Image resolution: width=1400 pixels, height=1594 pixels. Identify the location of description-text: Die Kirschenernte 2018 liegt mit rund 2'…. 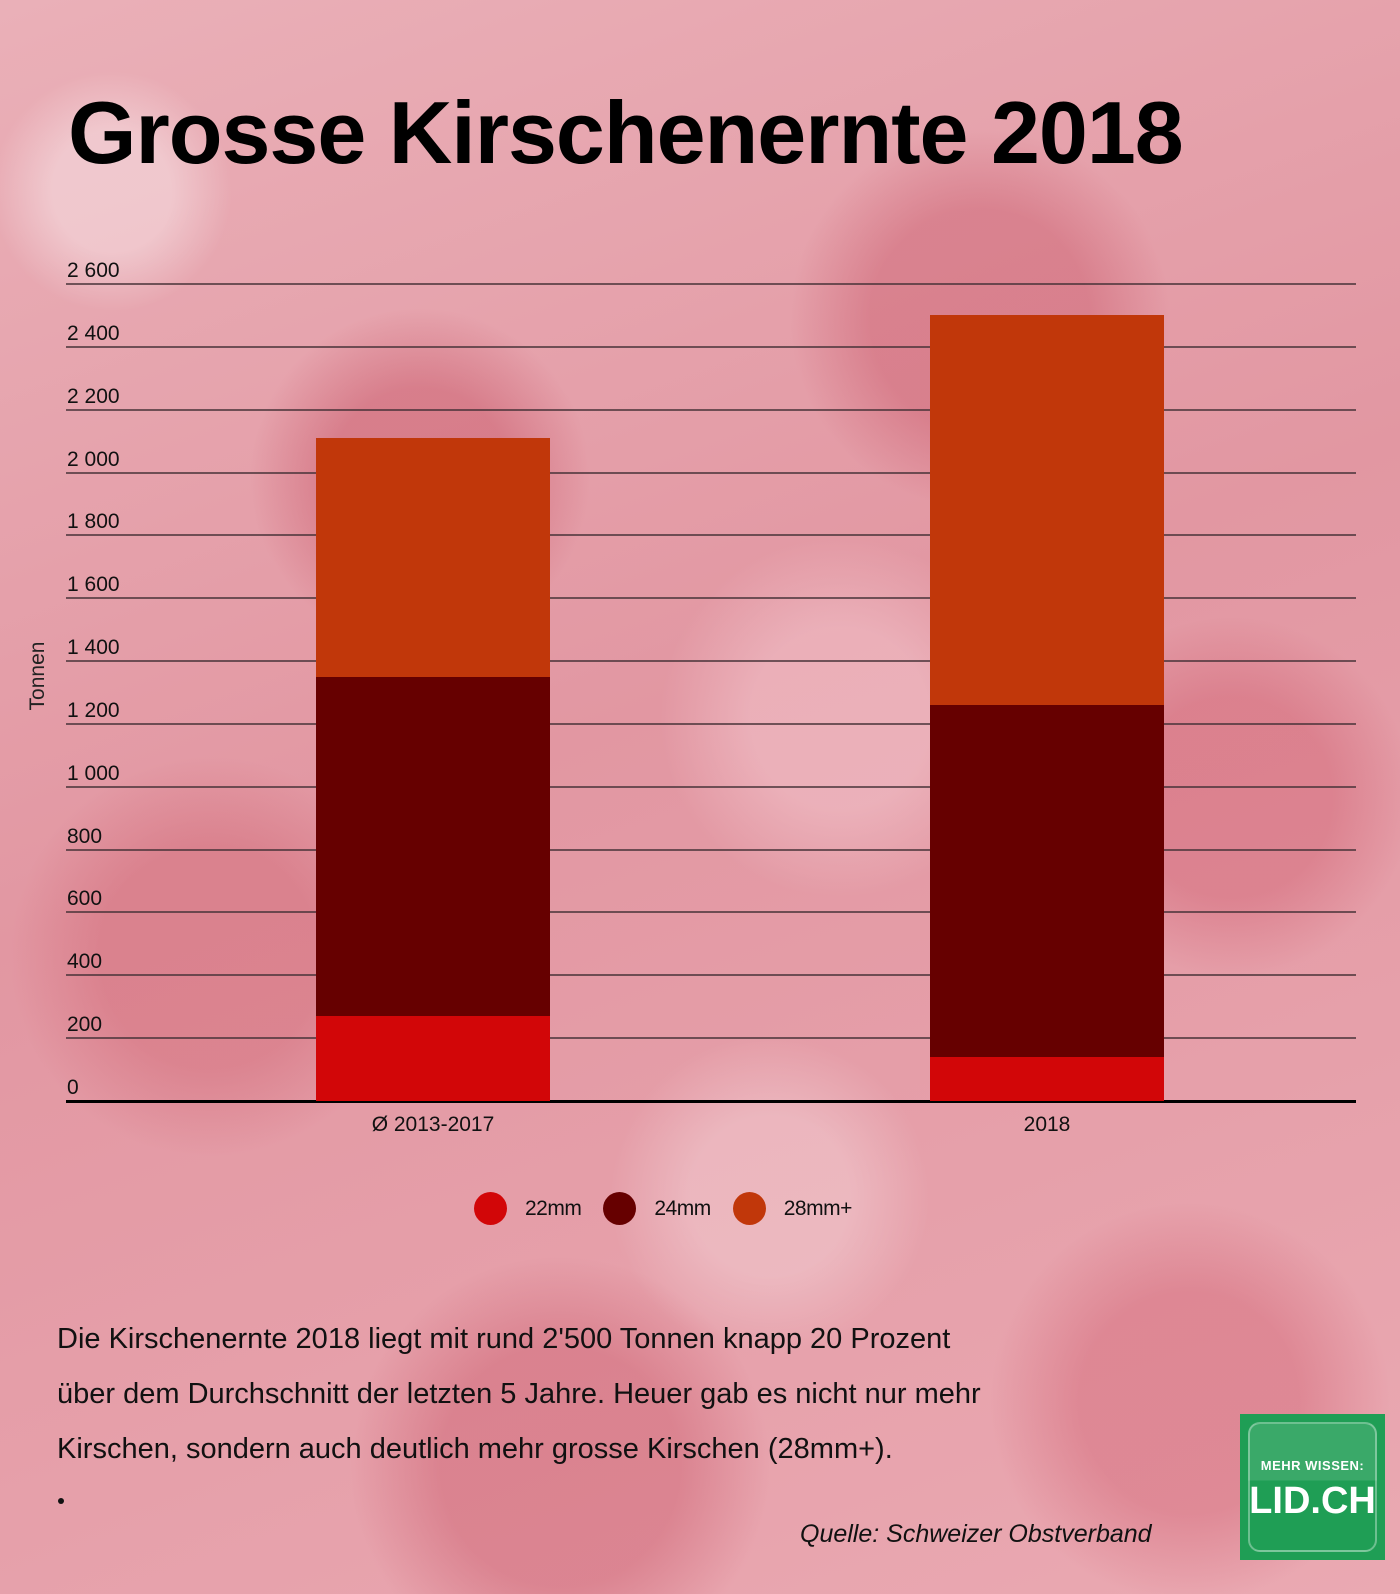
(632, 1394).